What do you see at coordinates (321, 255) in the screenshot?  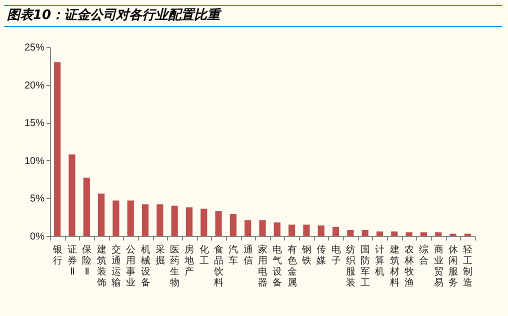 I see `x-tick-label: 传媒` at bounding box center [321, 255].